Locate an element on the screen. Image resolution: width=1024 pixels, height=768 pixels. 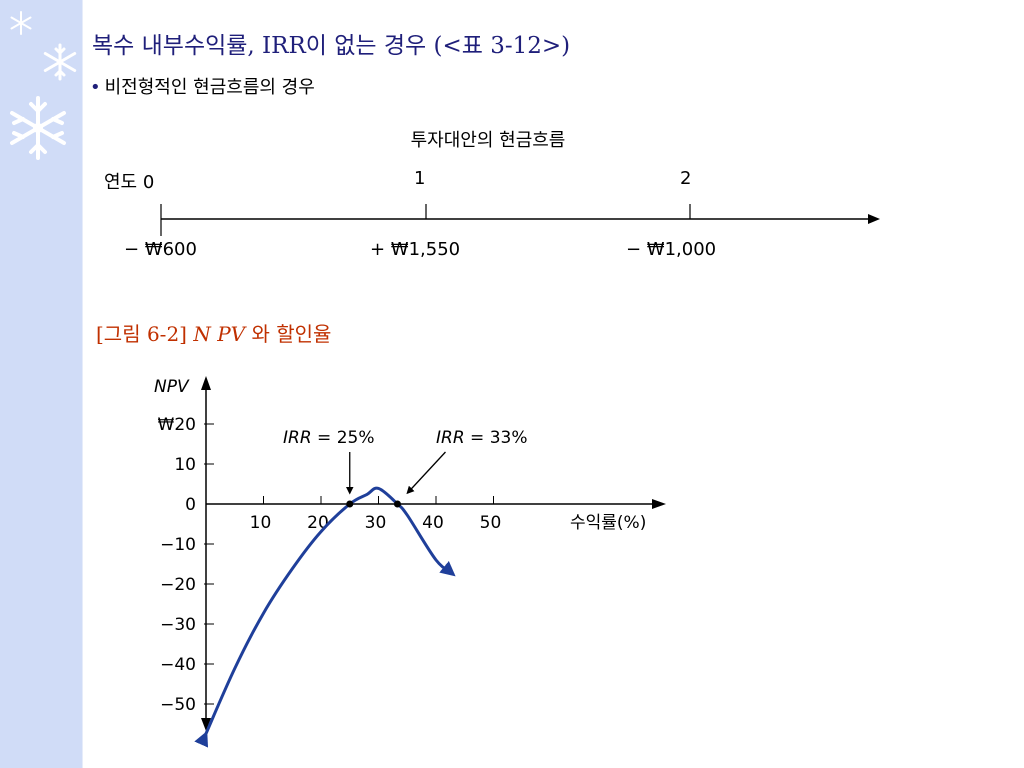
slide-title: 복수 내부수익률, IRR이 없는 경우 (<표 3-12>) is located at coordinates (331, 46).